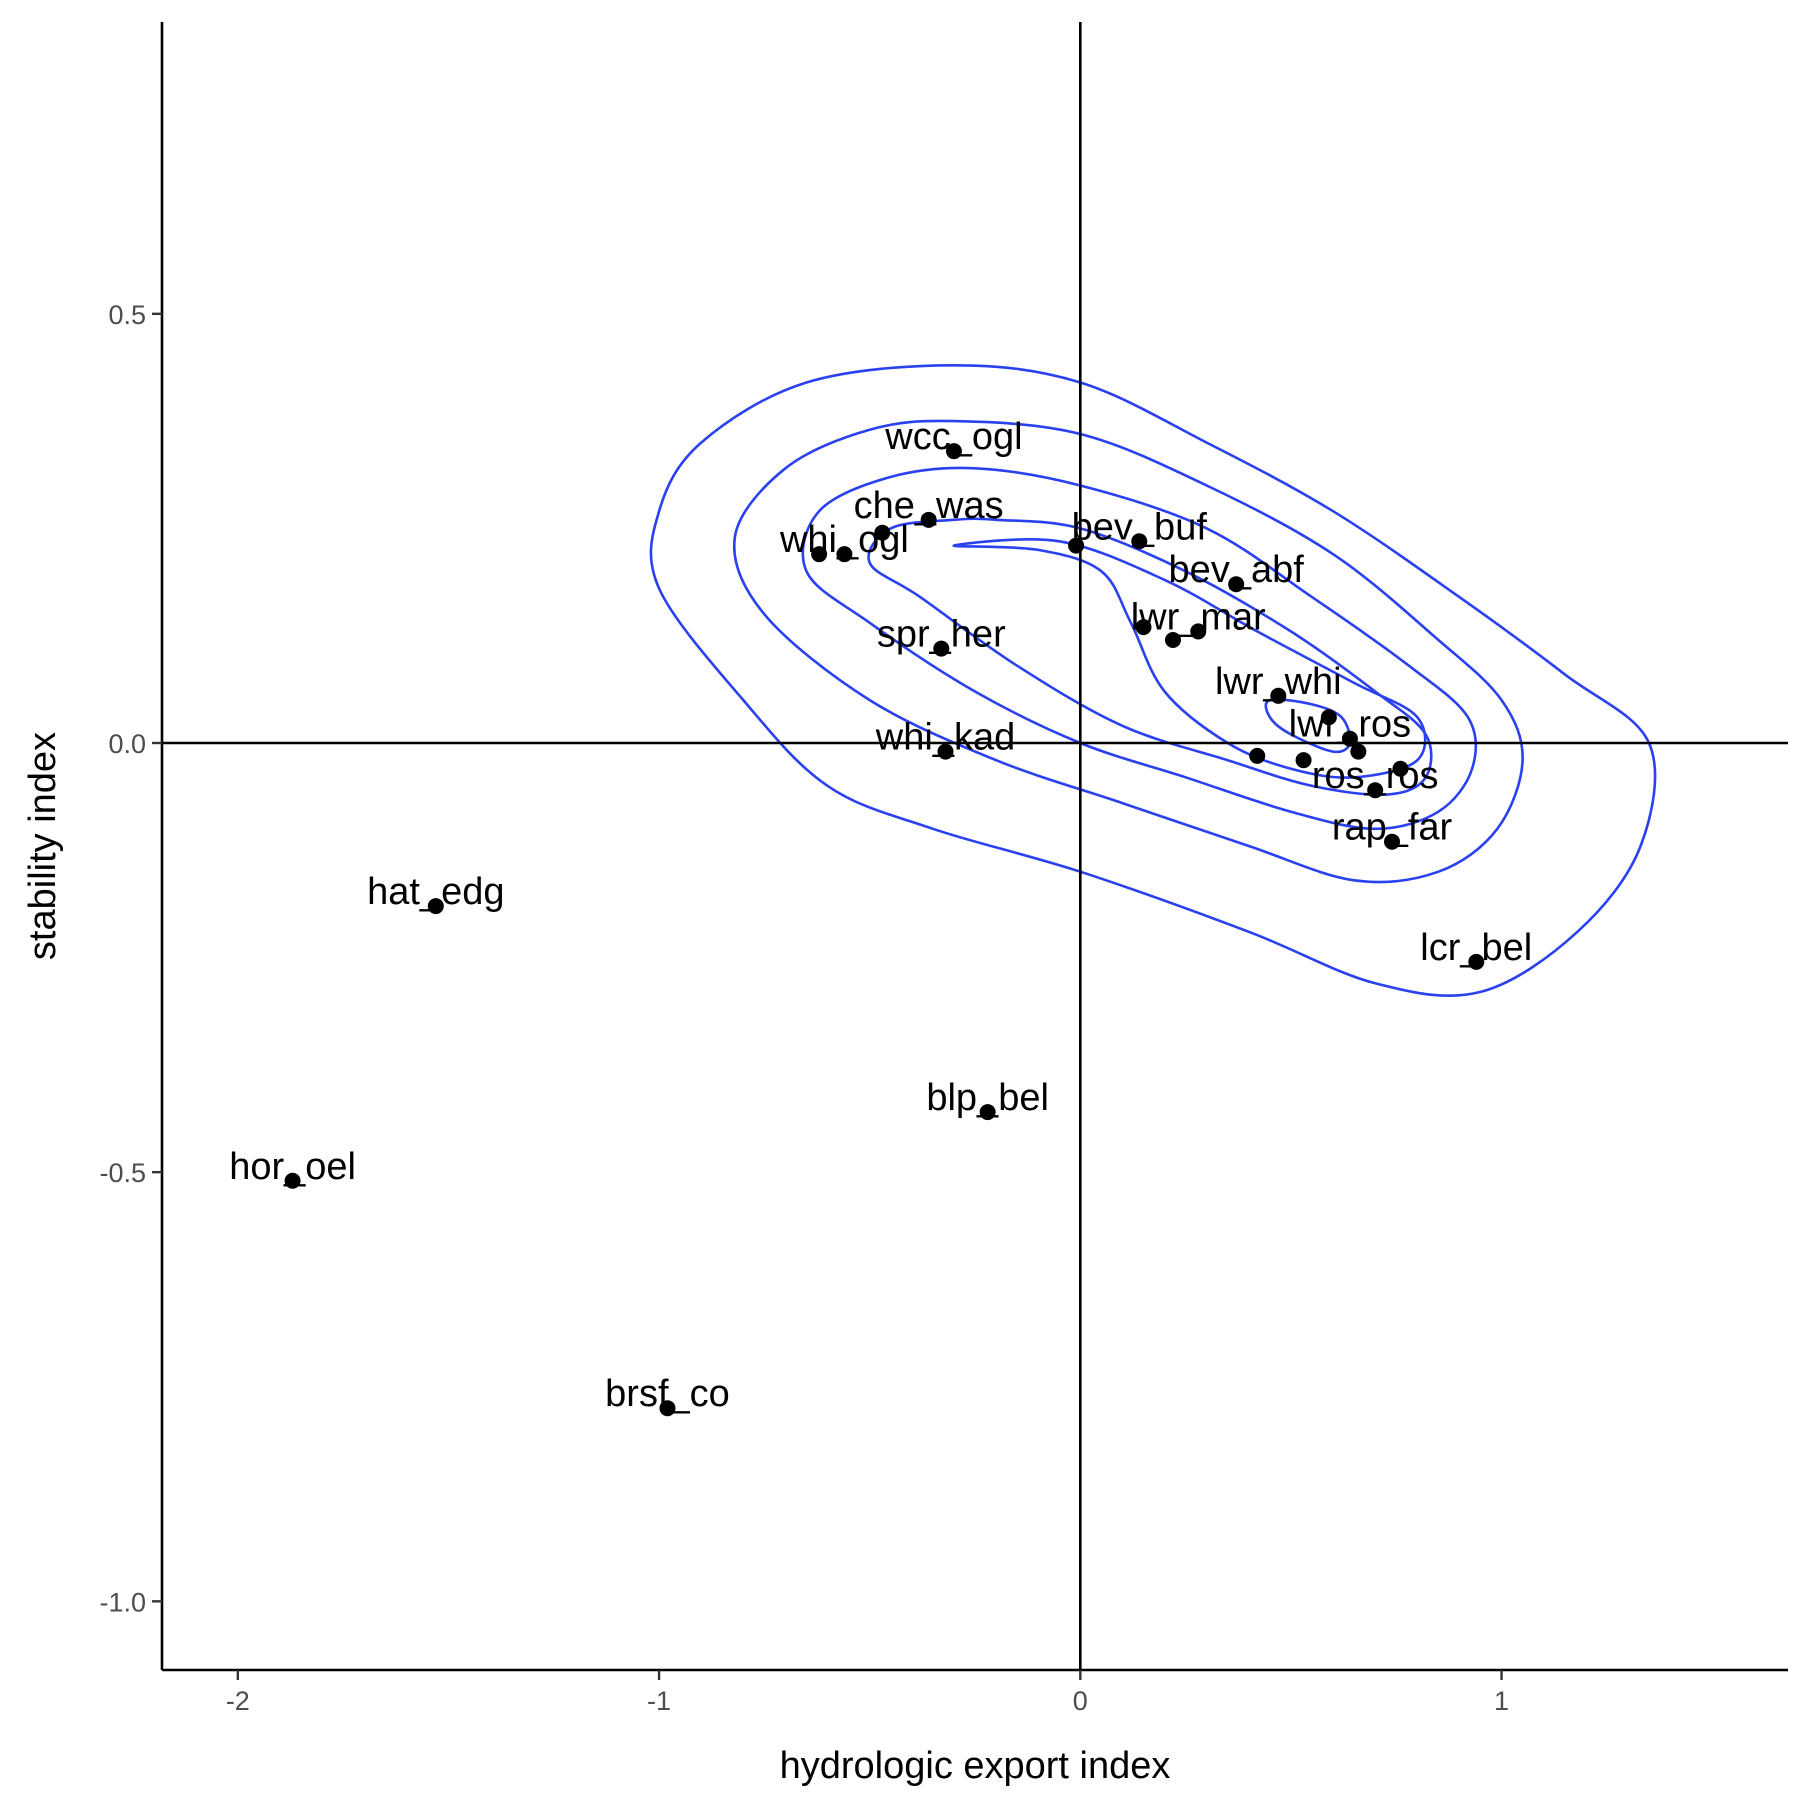 This screenshot has height=1800, width=1800. Describe the element at coordinates (659, 1701) in the screenshot. I see `x-tick-label: -1` at that location.